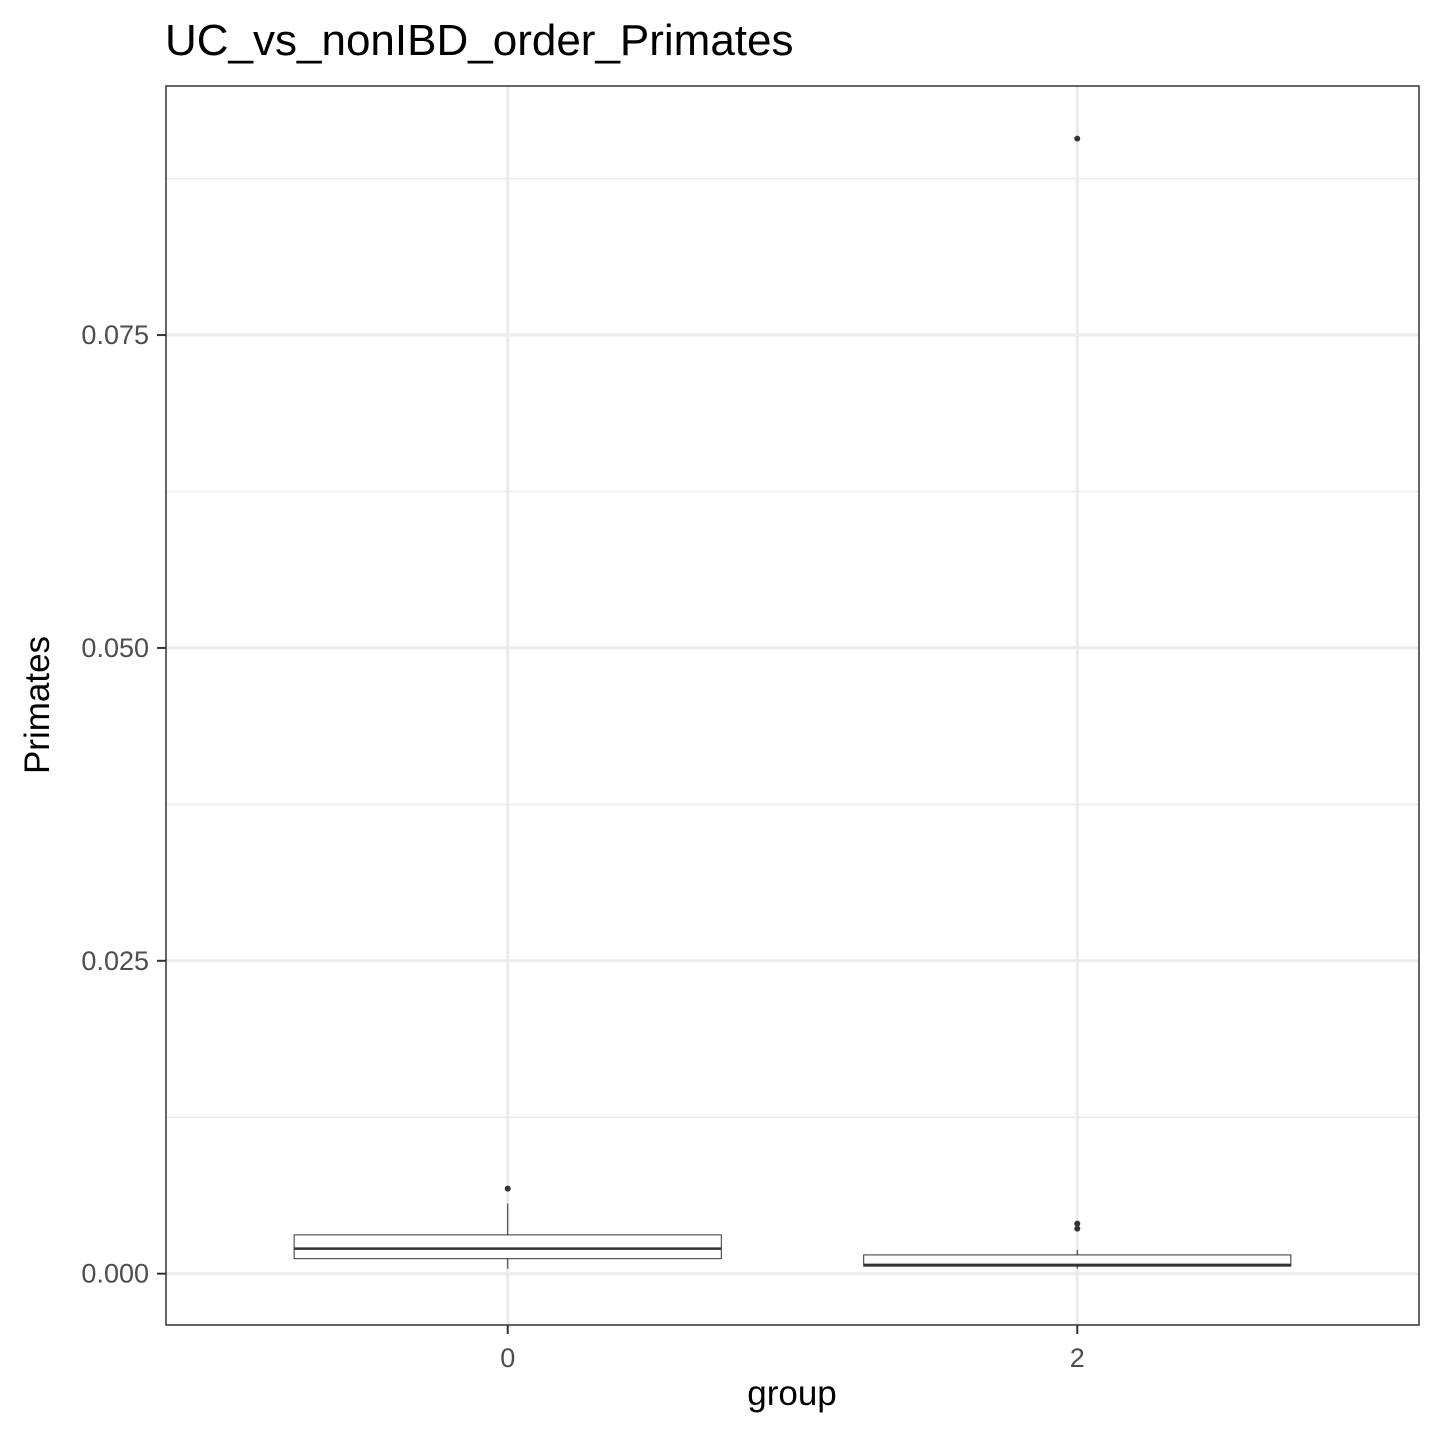 This screenshot has height=1440, width=1440. Describe the element at coordinates (1077, 1358) in the screenshot. I see `x-tick-label: 2` at that location.